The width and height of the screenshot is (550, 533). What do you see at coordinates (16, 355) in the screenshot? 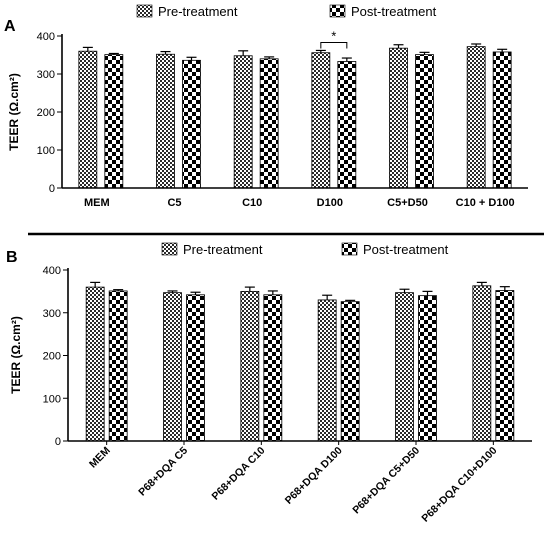
I see `panel-b-y-axis-label: TEER (Ω.cm²)` at bounding box center [16, 355].